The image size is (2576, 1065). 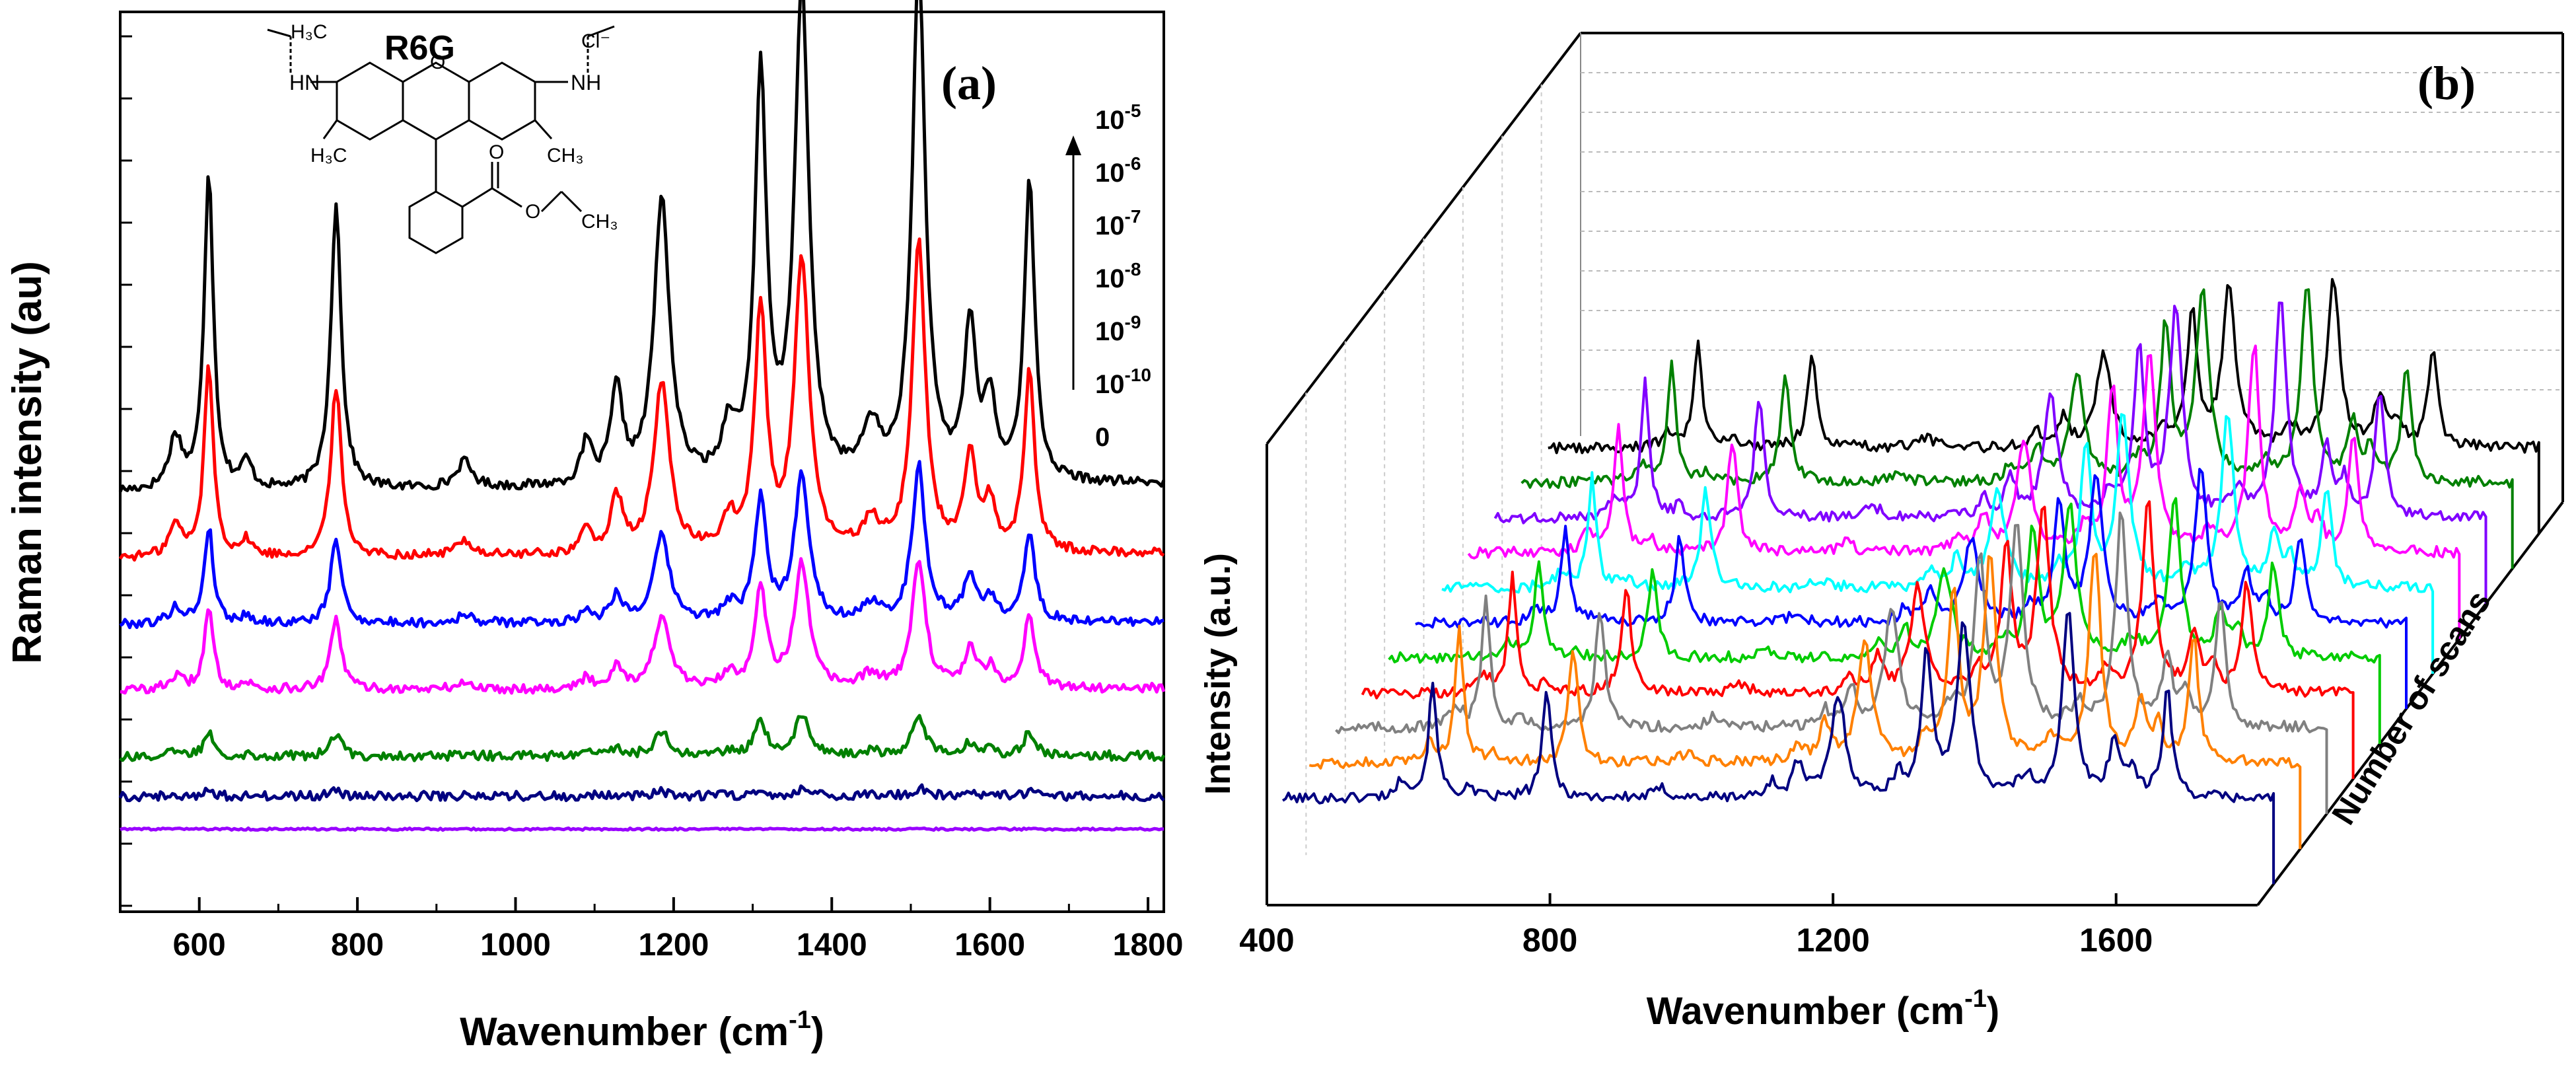 I want to click on panel-b-x-axis-label: Wavenumber (cm-1), so click(x=1823, y=1009).